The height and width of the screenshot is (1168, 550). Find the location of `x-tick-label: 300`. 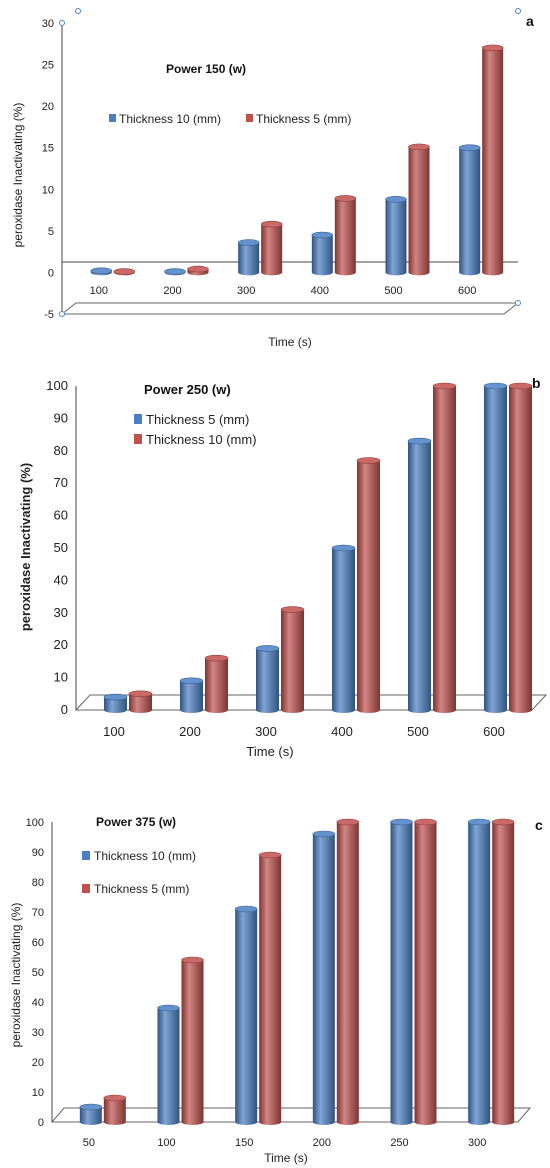

x-tick-label: 300 is located at coordinates (246, 291).